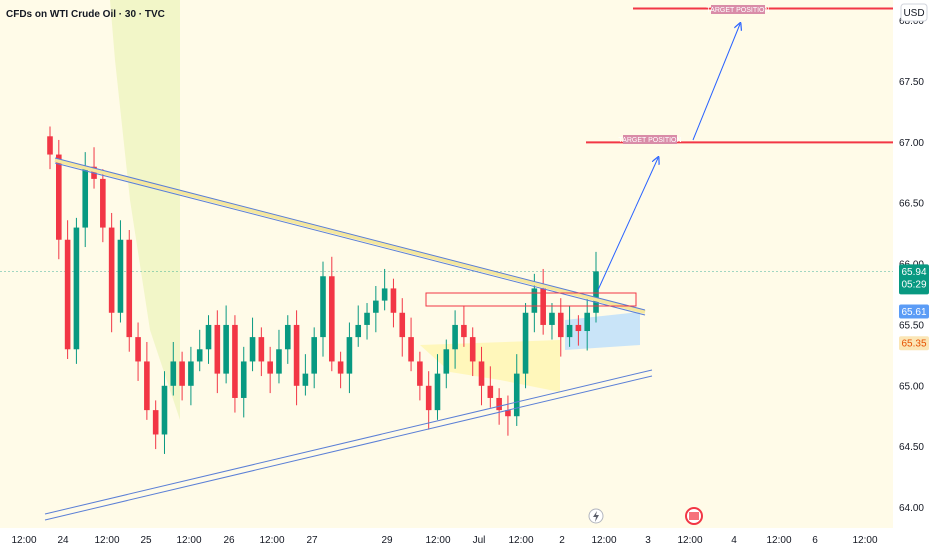  I want to click on price-tag-countdown: 05:29, so click(913, 284).